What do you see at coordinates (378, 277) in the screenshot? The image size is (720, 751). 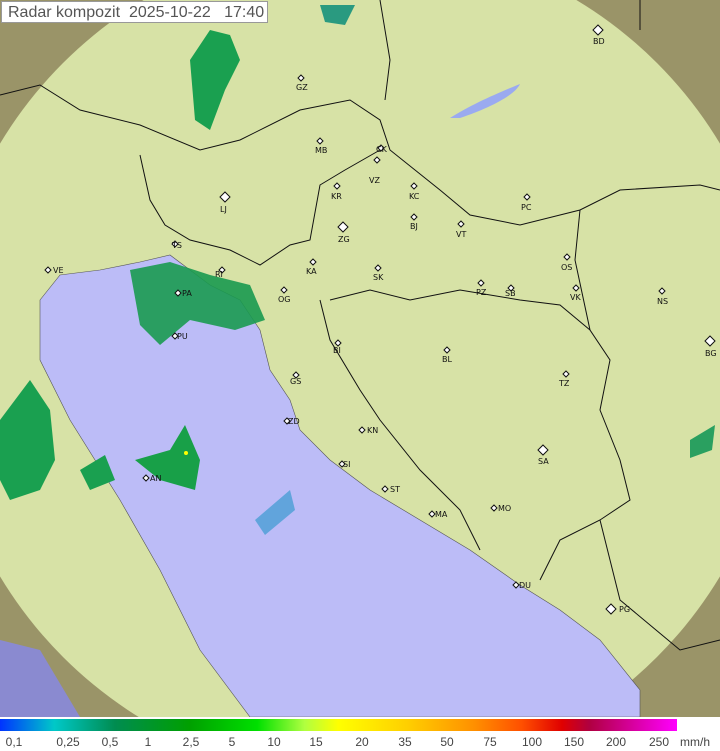 I see `city-label: SK` at bounding box center [378, 277].